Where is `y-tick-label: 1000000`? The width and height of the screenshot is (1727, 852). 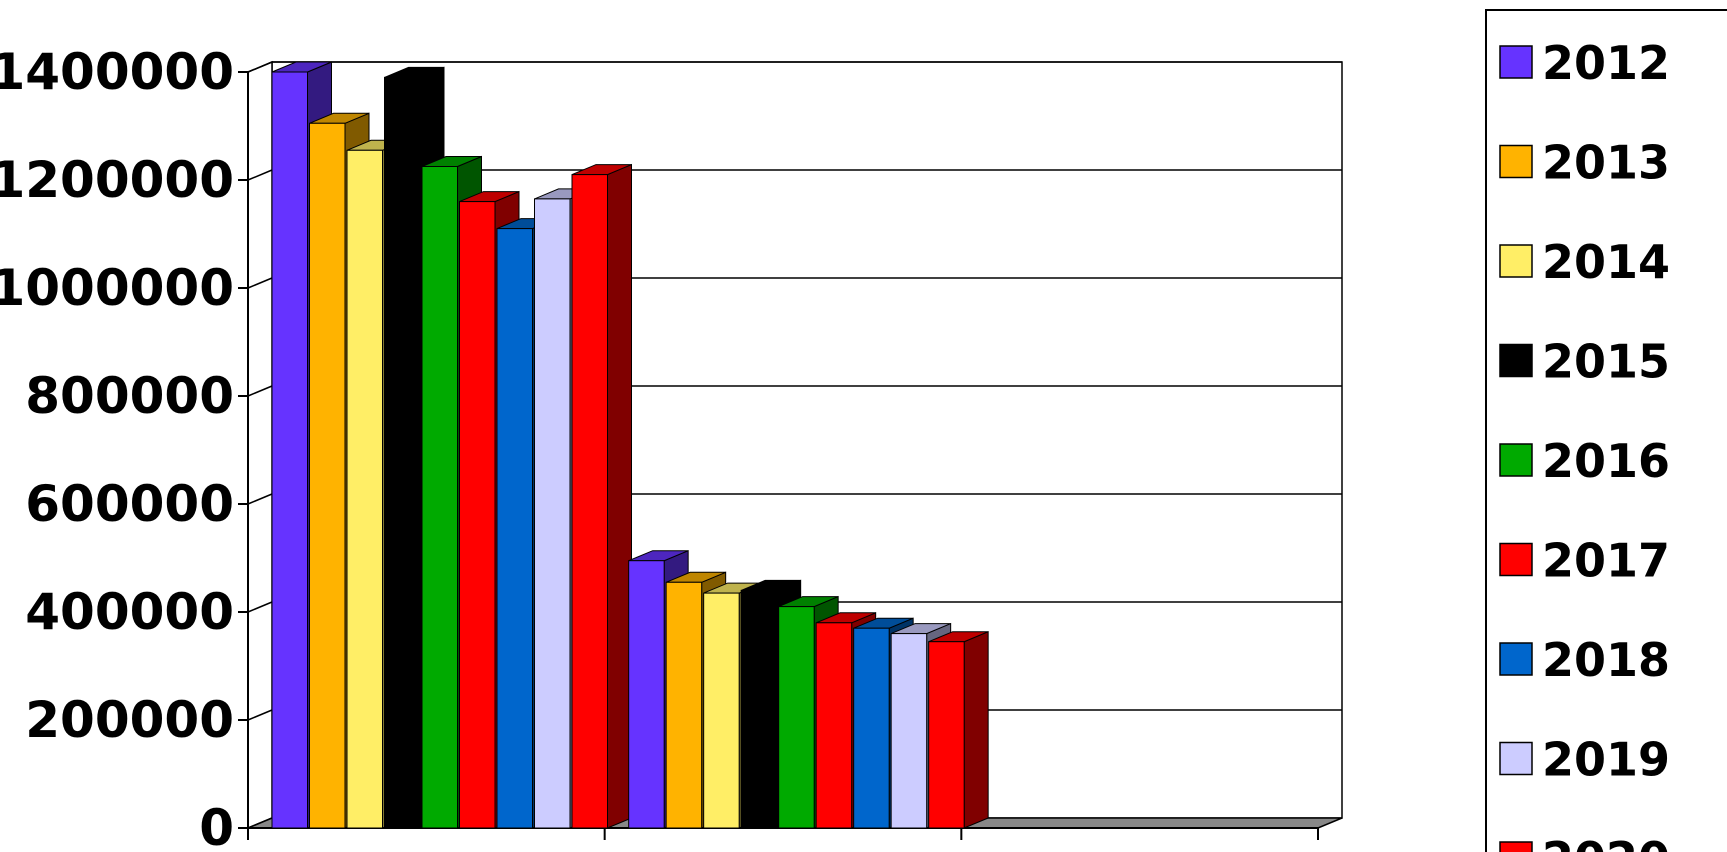
y-tick-label: 1000000 is located at coordinates (117, 288).